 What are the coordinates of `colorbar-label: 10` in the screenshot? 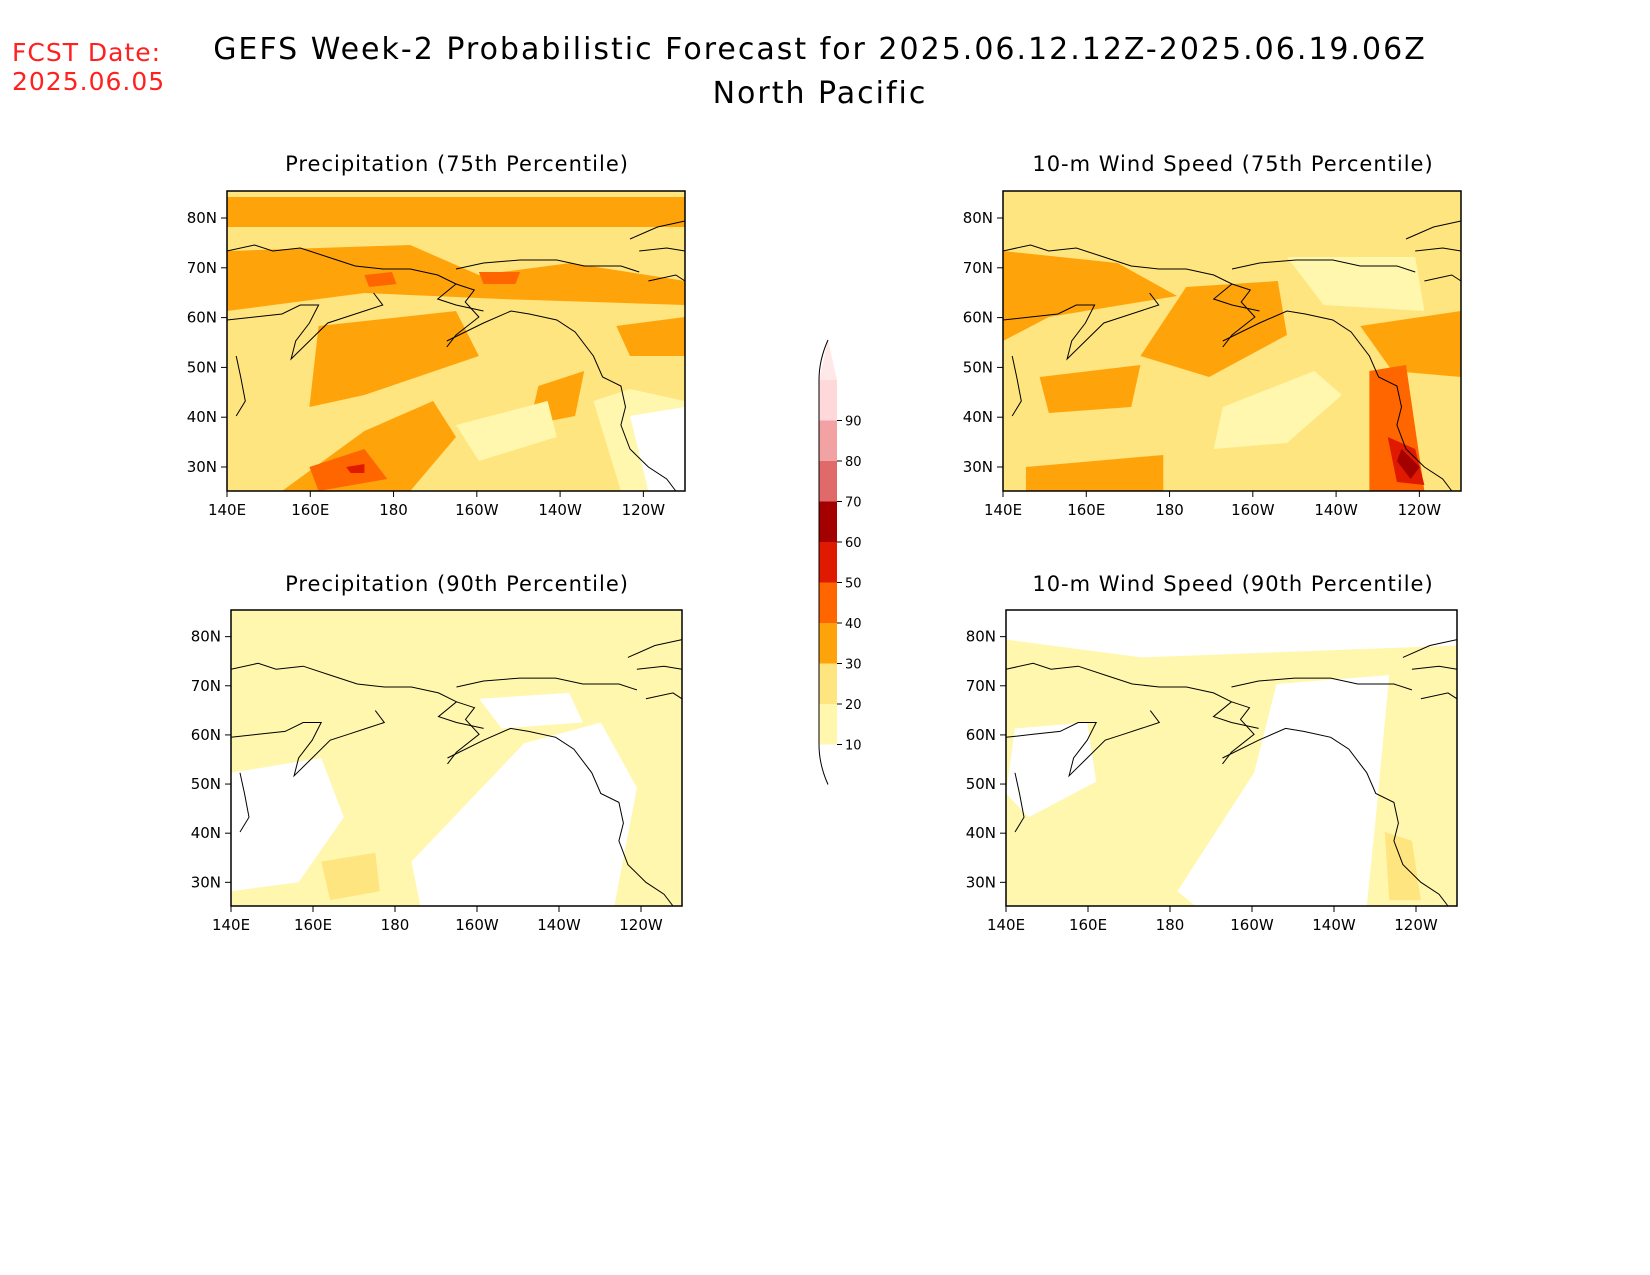 It's located at (853, 746).